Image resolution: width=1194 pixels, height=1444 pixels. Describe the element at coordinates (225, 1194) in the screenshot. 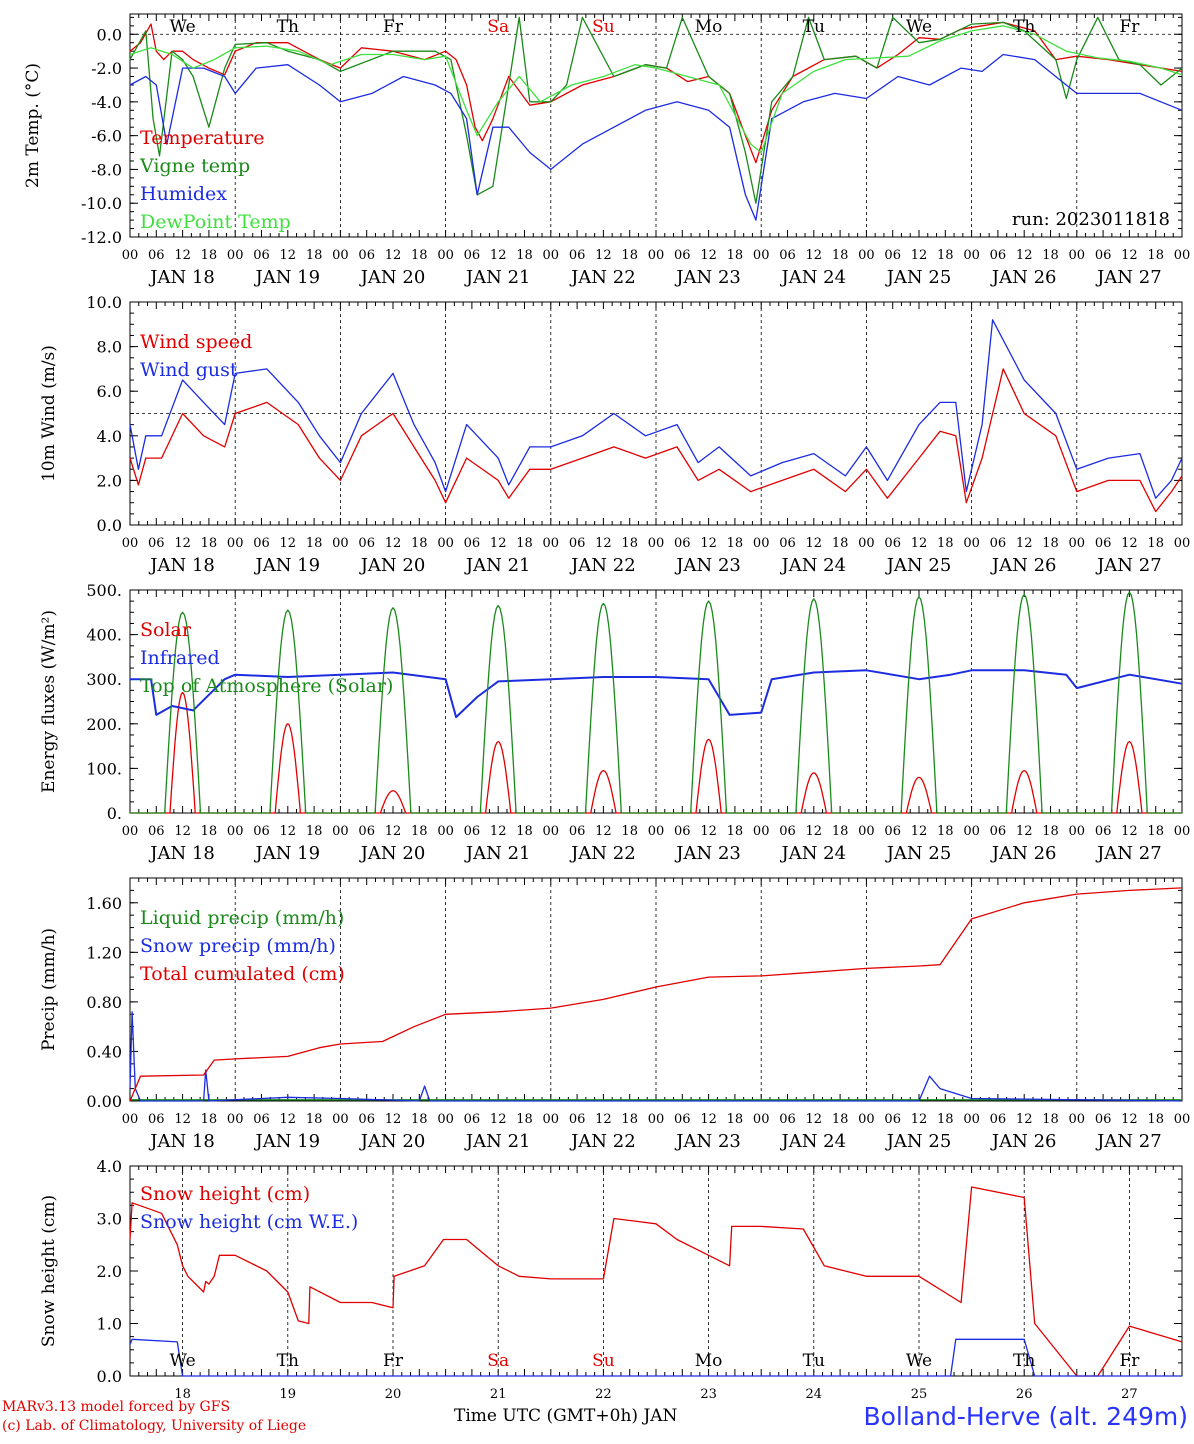

I see `legend-entry: Snow height (cm)` at that location.